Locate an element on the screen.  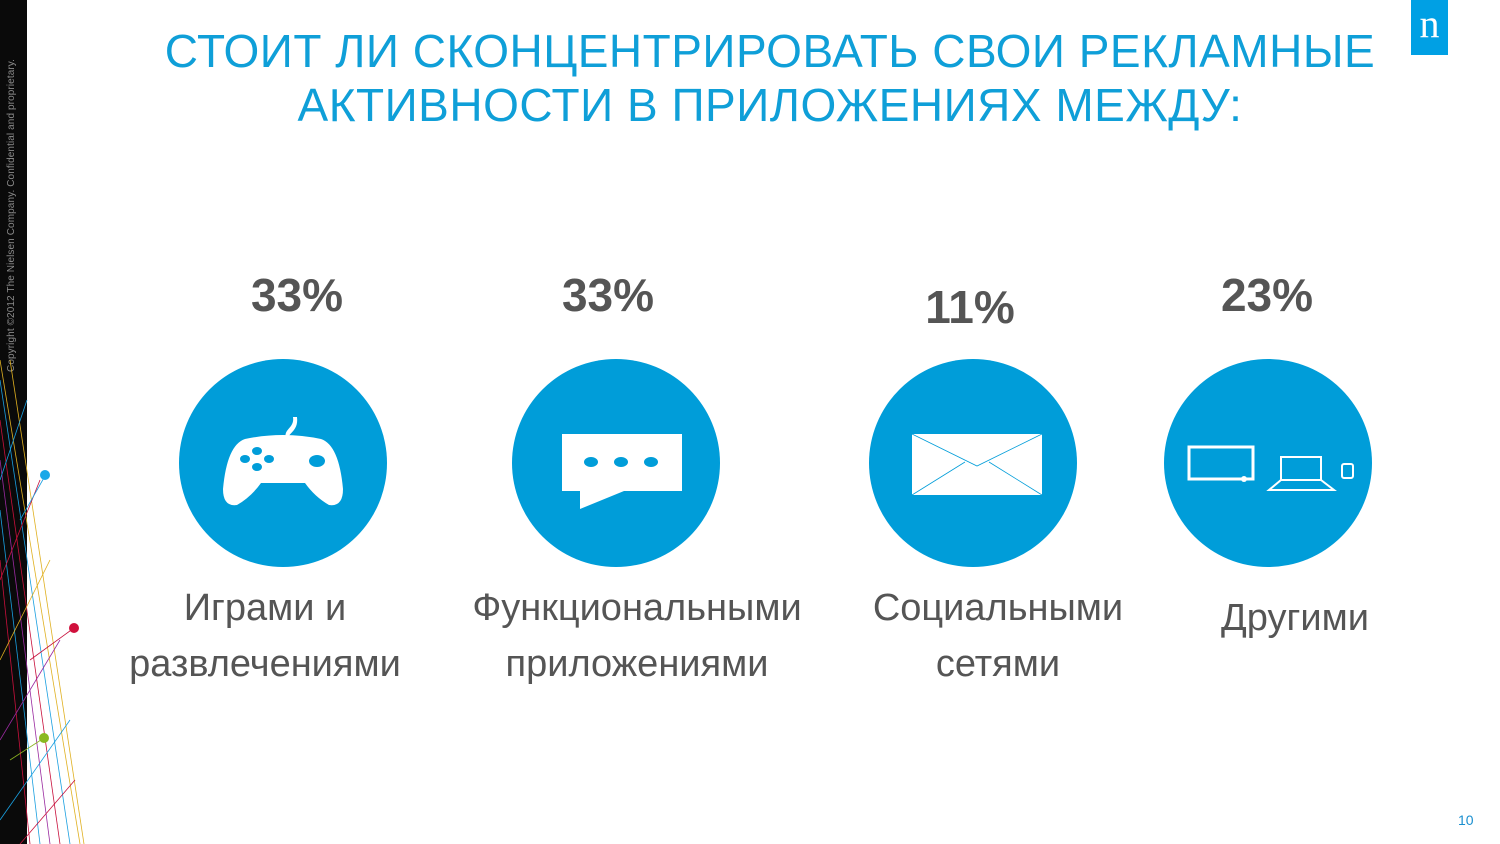
label-games-line-2: развлечениями is located at coordinates (265, 664).